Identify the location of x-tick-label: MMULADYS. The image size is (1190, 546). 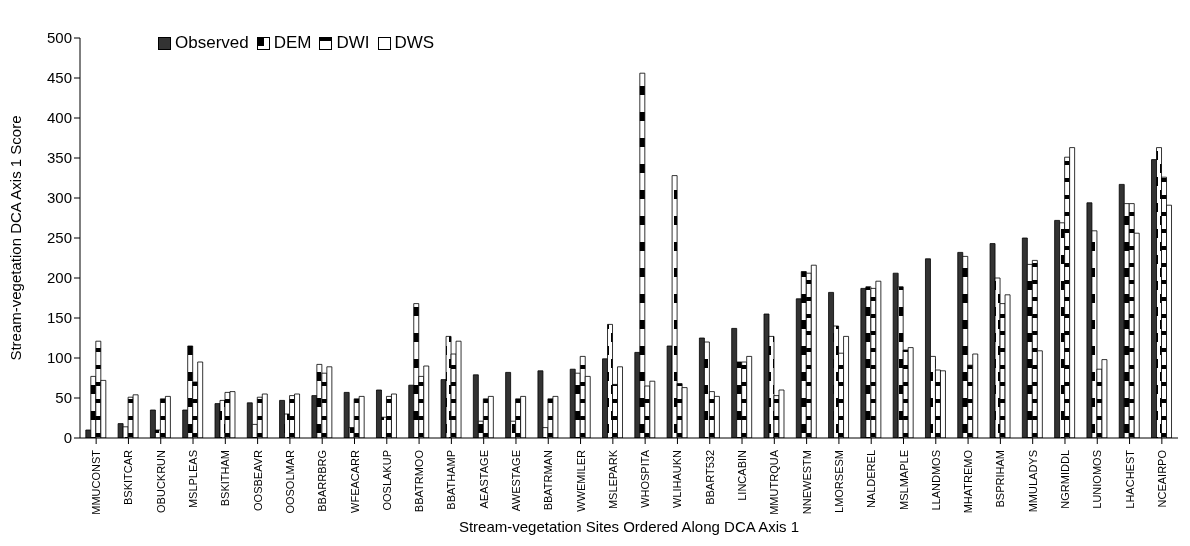
(1032, 481).